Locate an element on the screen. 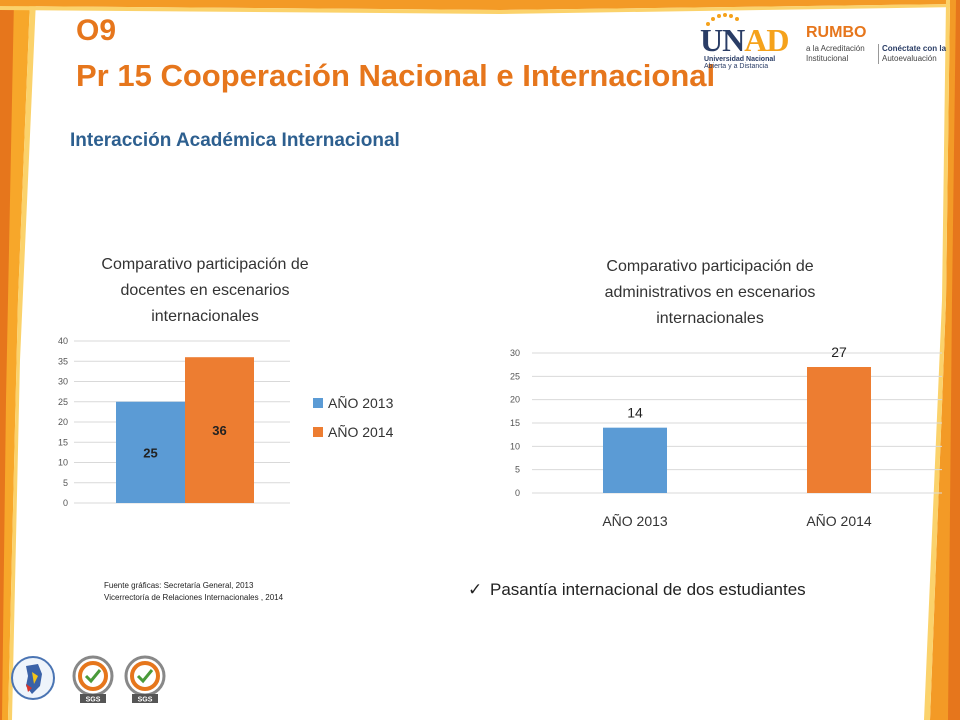  unad-wordmark: UNAD is located at coordinates (744, 40).